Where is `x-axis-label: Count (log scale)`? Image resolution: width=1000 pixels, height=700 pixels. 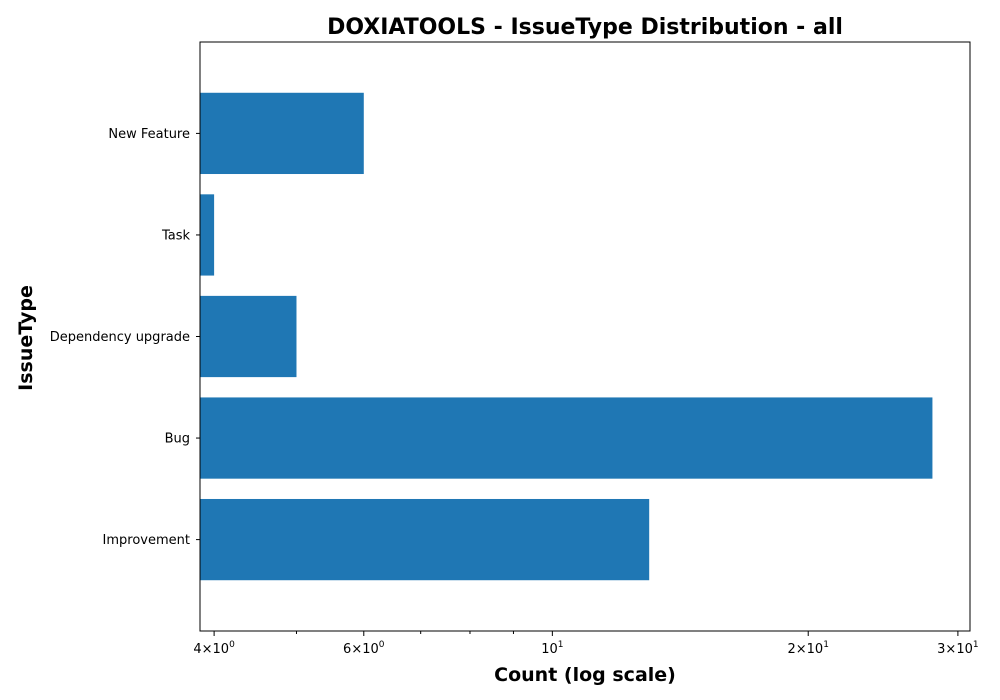 x-axis-label: Count (log scale) is located at coordinates (585, 675).